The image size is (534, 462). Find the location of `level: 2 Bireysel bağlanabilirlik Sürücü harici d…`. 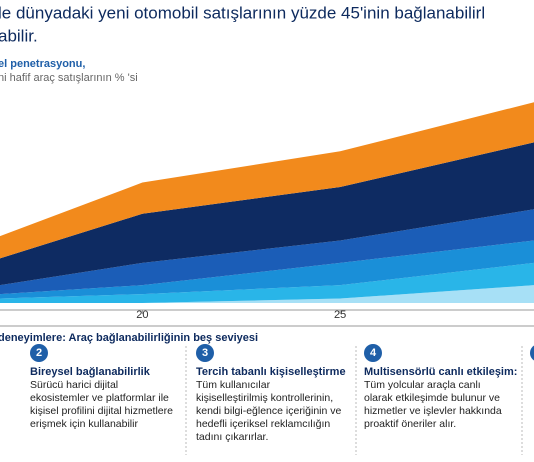

level: 2 Bireysel bağlanabilirlik Sürücü harici d… is located at coordinates (112, 387).